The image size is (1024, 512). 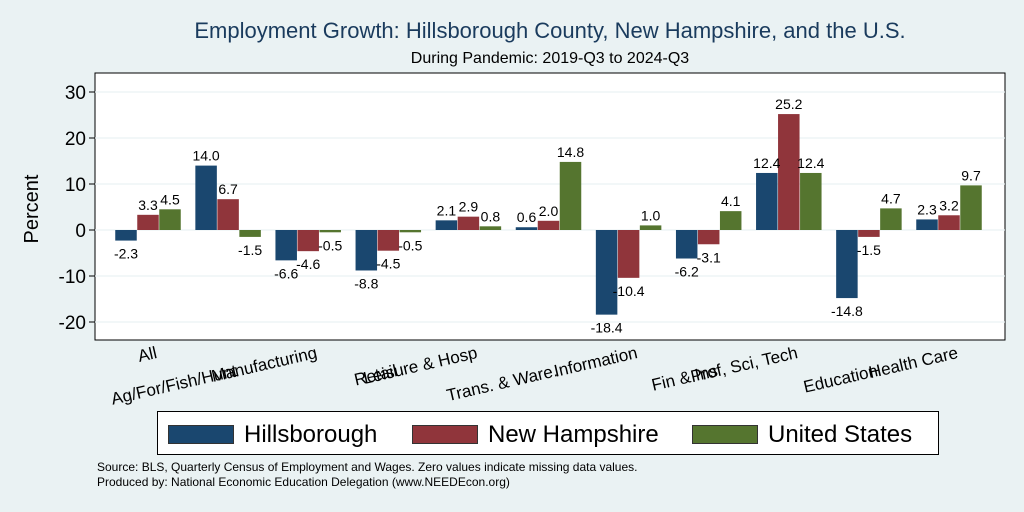 I want to click on legend: Hillsborough New Hampshire United States, so click(x=548, y=433).